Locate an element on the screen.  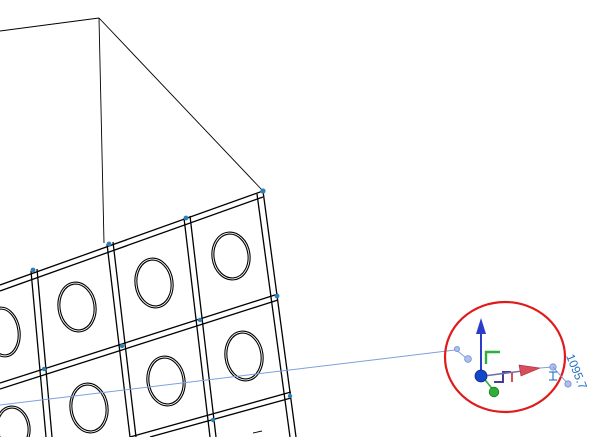
reference-line is located at coordinates (228, 377).